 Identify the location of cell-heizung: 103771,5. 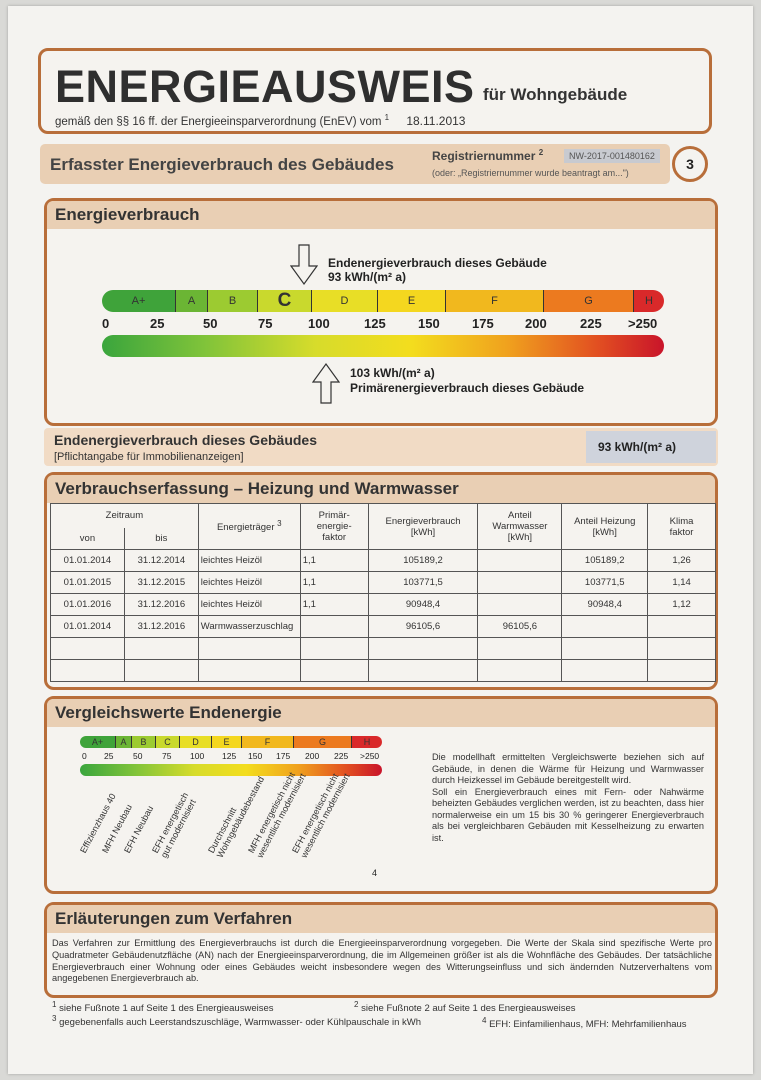
(605, 582).